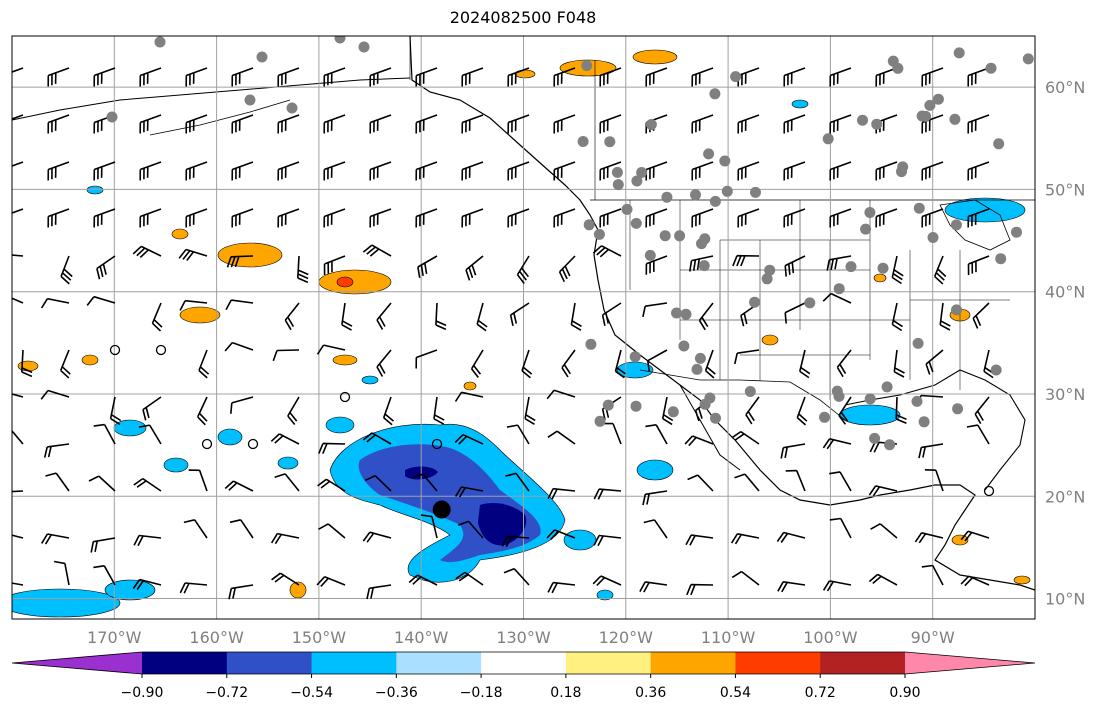  Describe the element at coordinates (90, 360) in the screenshot. I see `positive-field-patch` at that location.